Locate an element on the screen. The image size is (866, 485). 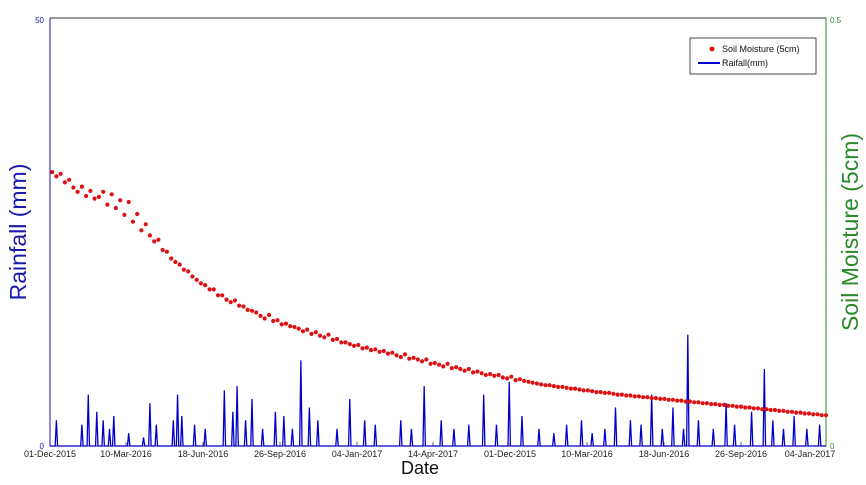
x-tick-label: 04-Jan-2017 is located at coordinates (810, 454).